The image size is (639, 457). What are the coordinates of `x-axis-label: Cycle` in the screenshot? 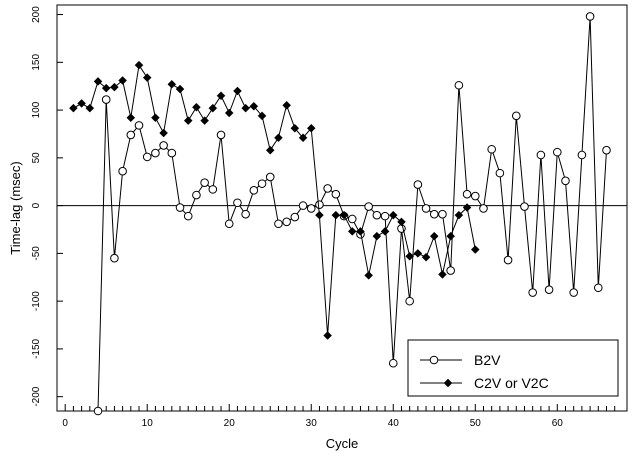 It's located at (342, 443).